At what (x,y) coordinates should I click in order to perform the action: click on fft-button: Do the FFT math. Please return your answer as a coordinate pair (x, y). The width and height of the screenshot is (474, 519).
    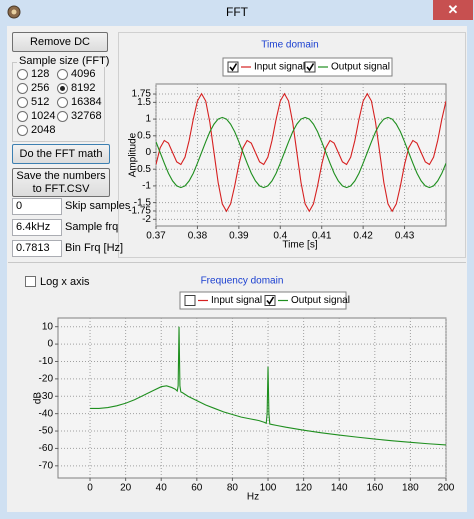
    Looking at the image, I should click on (61, 154).